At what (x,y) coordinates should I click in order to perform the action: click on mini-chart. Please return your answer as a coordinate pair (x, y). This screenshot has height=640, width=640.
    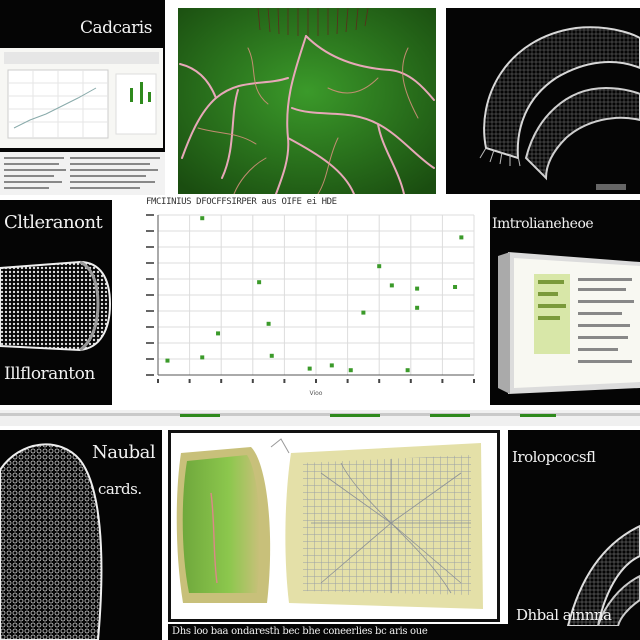
    Looking at the image, I should click on (81, 95).